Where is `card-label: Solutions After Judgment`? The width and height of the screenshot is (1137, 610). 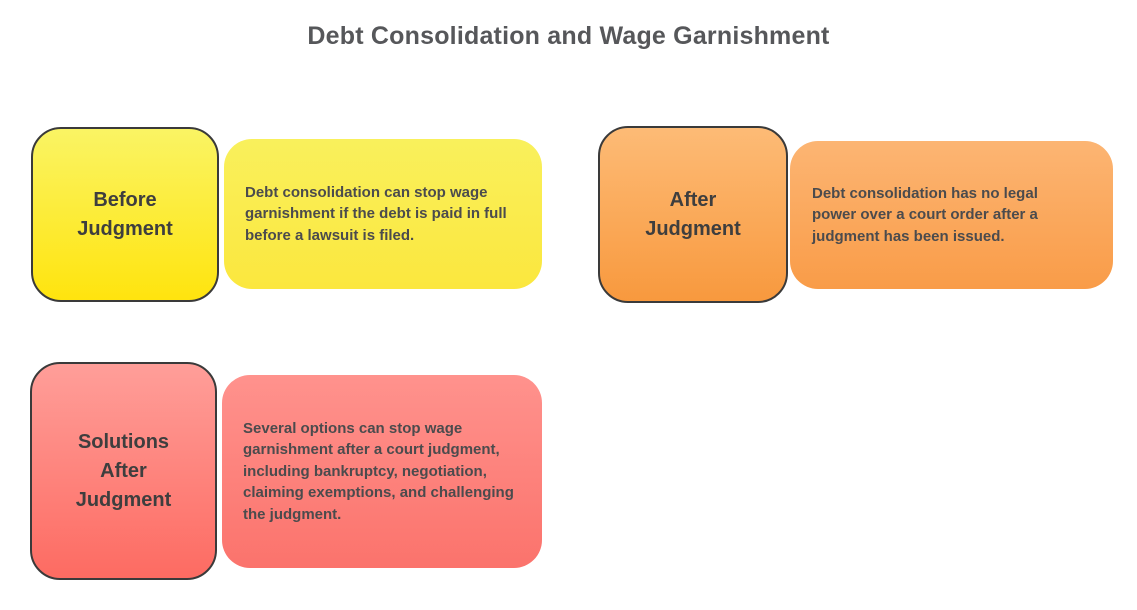
card-label: Solutions After Judgment is located at coordinates (123, 470).